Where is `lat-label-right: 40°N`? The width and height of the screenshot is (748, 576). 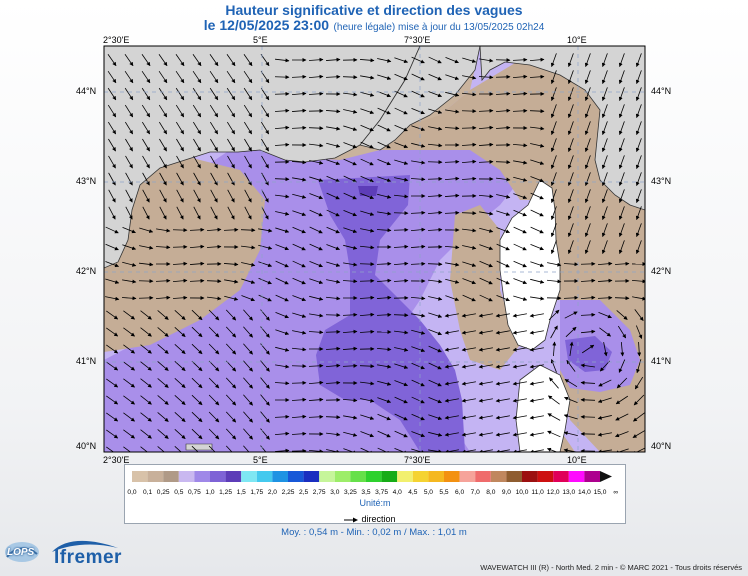 lat-label-right: 40°N is located at coordinates (661, 446).